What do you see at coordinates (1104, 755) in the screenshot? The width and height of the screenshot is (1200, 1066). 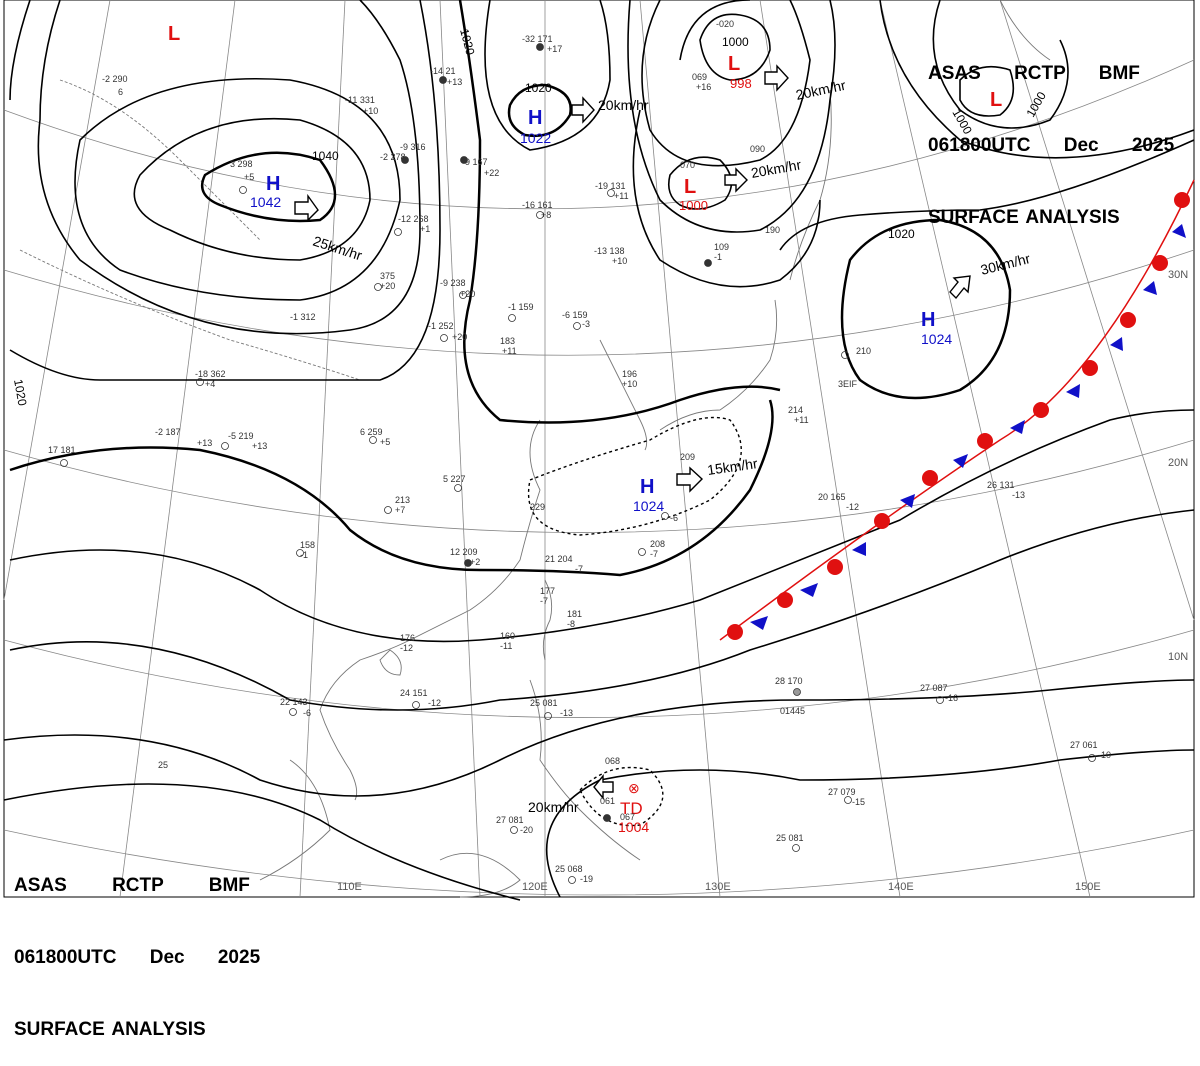 I see `station-value: -10` at bounding box center [1104, 755].